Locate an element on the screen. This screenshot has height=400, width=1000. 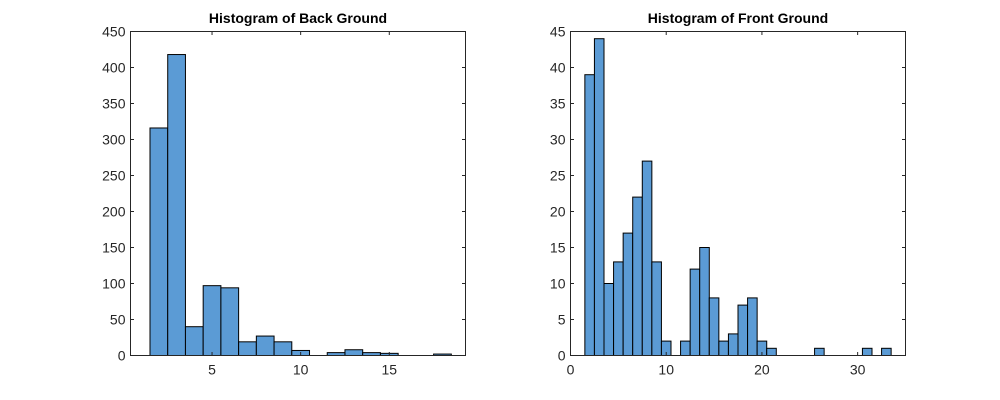
y-tick-label: 250 is located at coordinates (114, 176).